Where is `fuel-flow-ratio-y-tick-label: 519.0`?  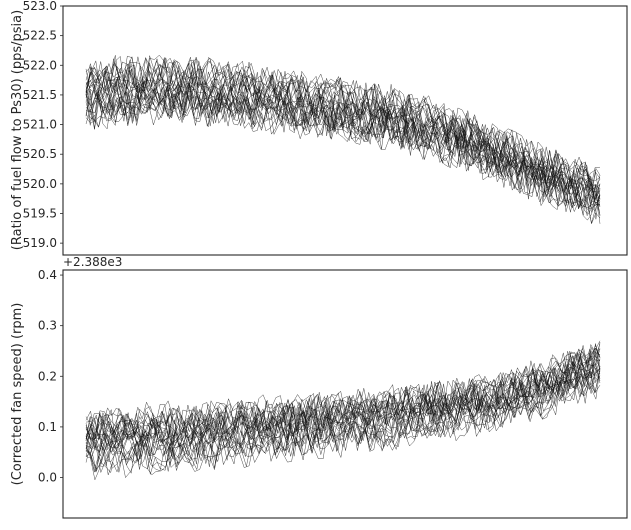 fuel-flow-ratio-y-tick-label: 519.0 is located at coordinates (40, 243).